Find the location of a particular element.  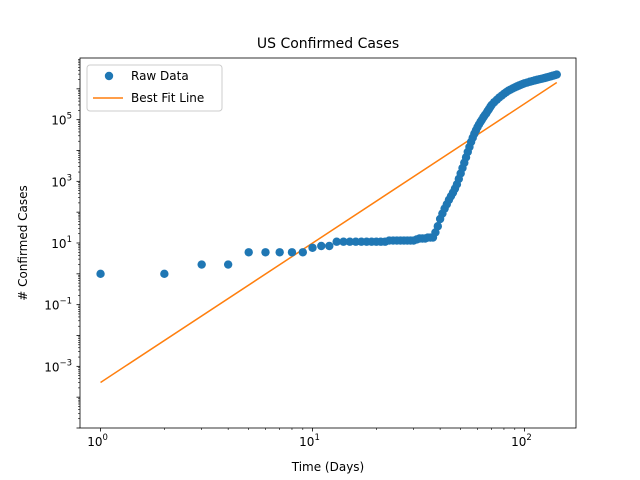

x-tick-label: 10¹ is located at coordinates (309, 441).